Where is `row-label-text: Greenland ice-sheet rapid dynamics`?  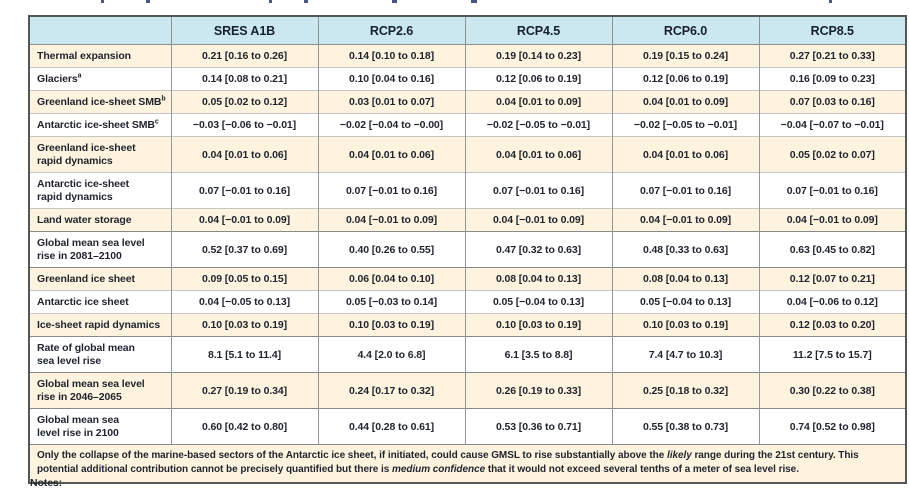
row-label-text: Greenland ice-sheet rapid dynamics is located at coordinates (86, 154).